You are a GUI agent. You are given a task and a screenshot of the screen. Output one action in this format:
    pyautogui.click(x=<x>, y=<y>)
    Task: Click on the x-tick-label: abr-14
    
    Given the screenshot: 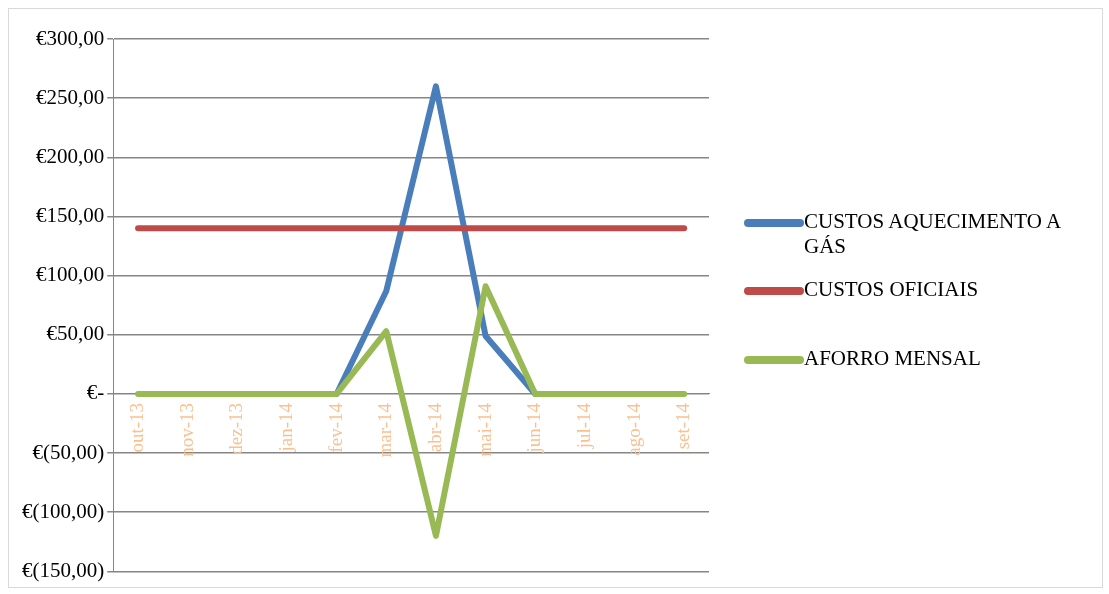 What is the action you would take?
    pyautogui.click(x=434, y=427)
    